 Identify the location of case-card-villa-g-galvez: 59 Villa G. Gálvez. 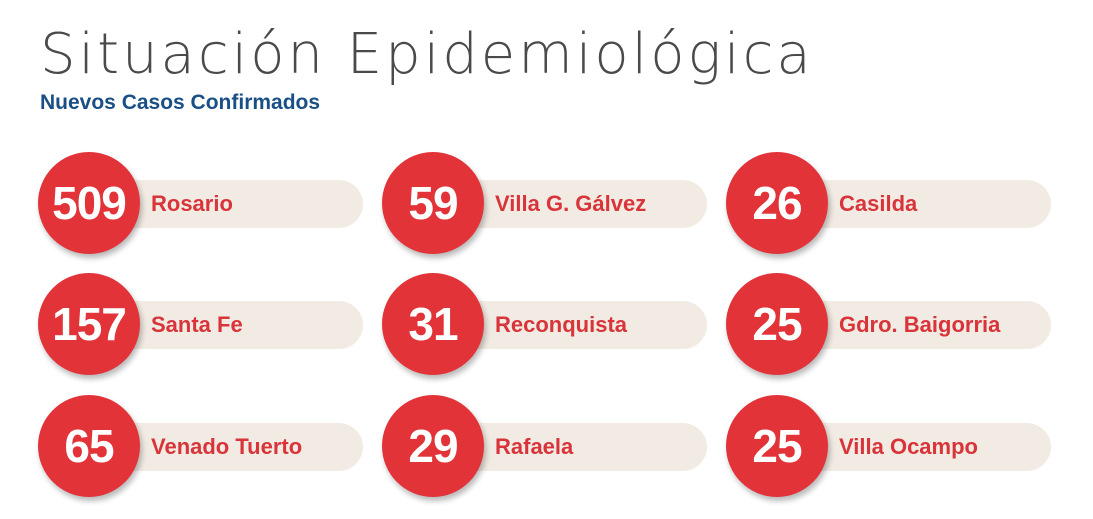
(547, 204).